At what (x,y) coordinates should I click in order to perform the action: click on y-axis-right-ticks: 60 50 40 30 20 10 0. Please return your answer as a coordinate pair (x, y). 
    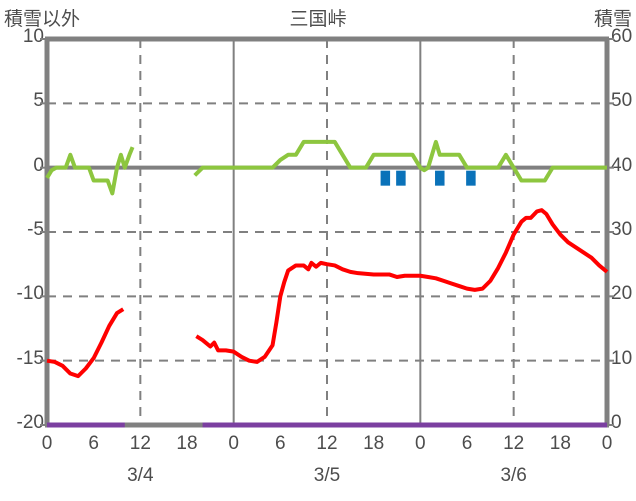
    Looking at the image, I should click on (623, 250).